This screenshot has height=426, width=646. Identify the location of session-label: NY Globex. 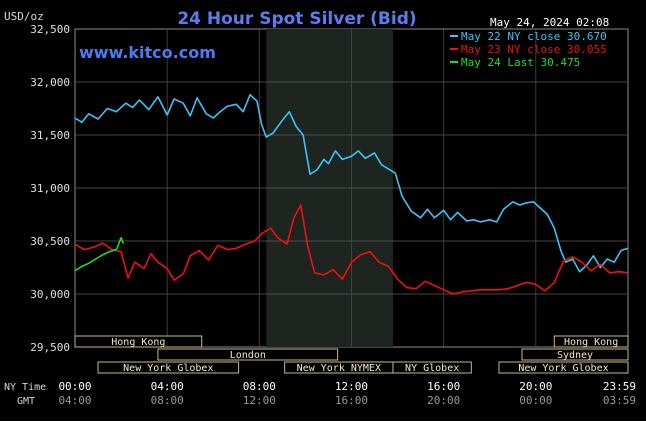
(432, 368).